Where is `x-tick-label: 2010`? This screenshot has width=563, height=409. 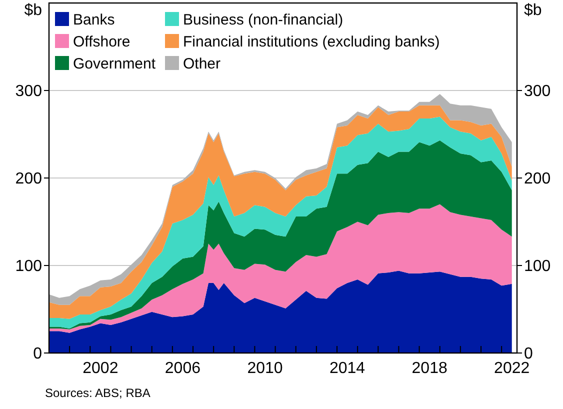
x-tick-label: 2010 is located at coordinates (265, 368).